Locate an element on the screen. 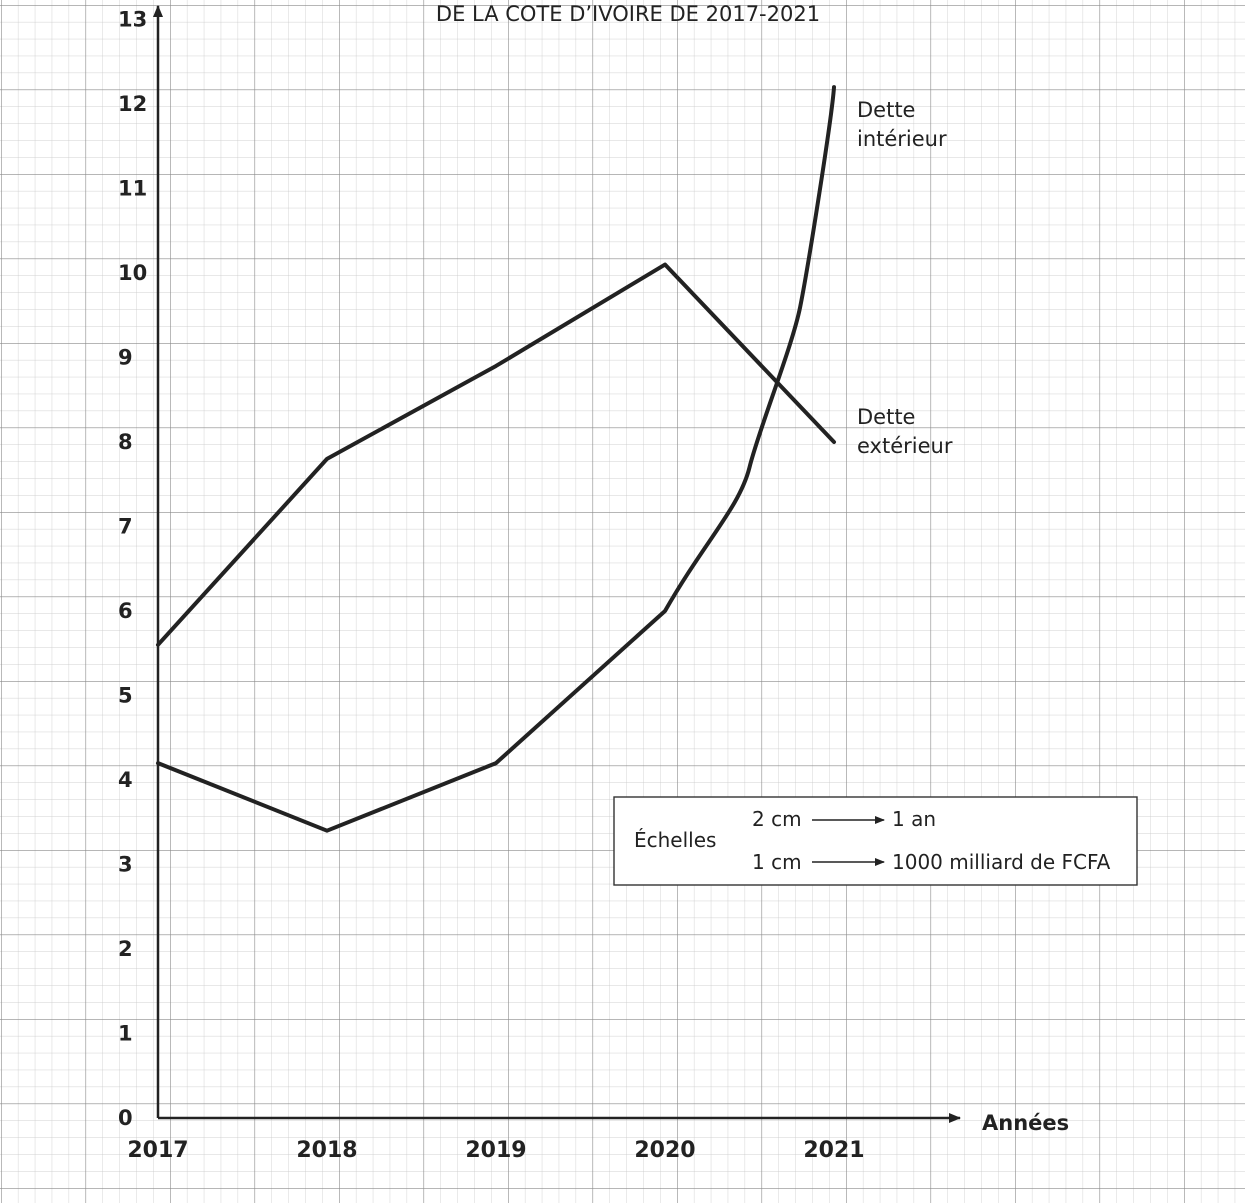  y-tick-label: 5 is located at coordinates (125, 696).